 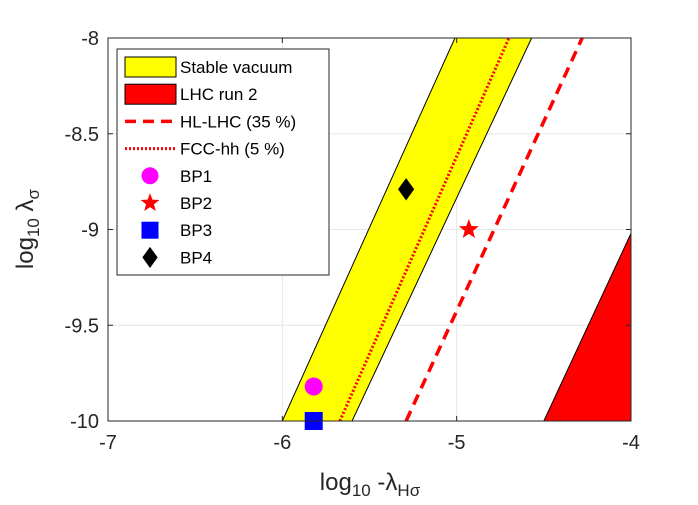 I want to click on x-axis-label: log10 -λHσ, so click(x=370, y=484).